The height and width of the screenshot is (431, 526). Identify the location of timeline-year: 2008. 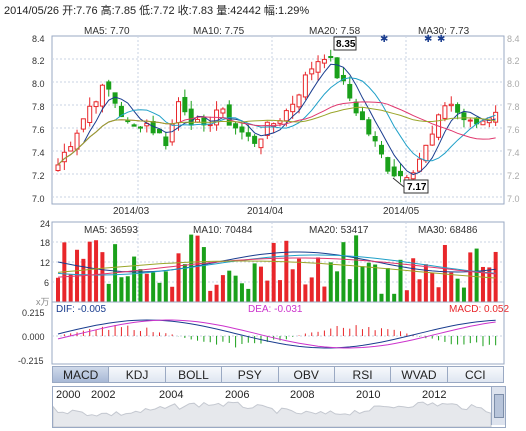
(302, 395).